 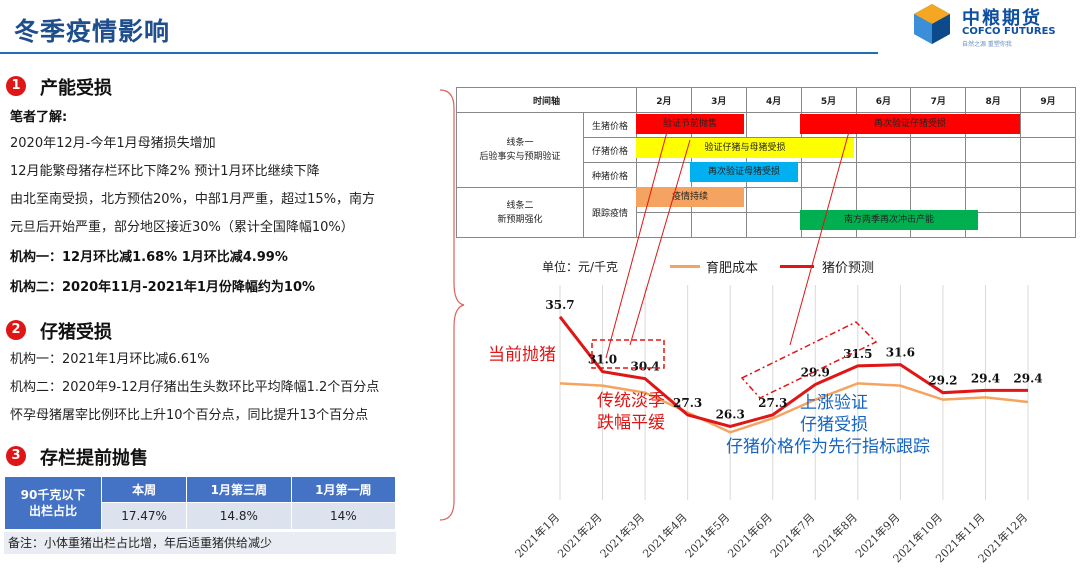 I want to click on timeline-bar-red: 验证节前抛售, so click(x=690, y=124).